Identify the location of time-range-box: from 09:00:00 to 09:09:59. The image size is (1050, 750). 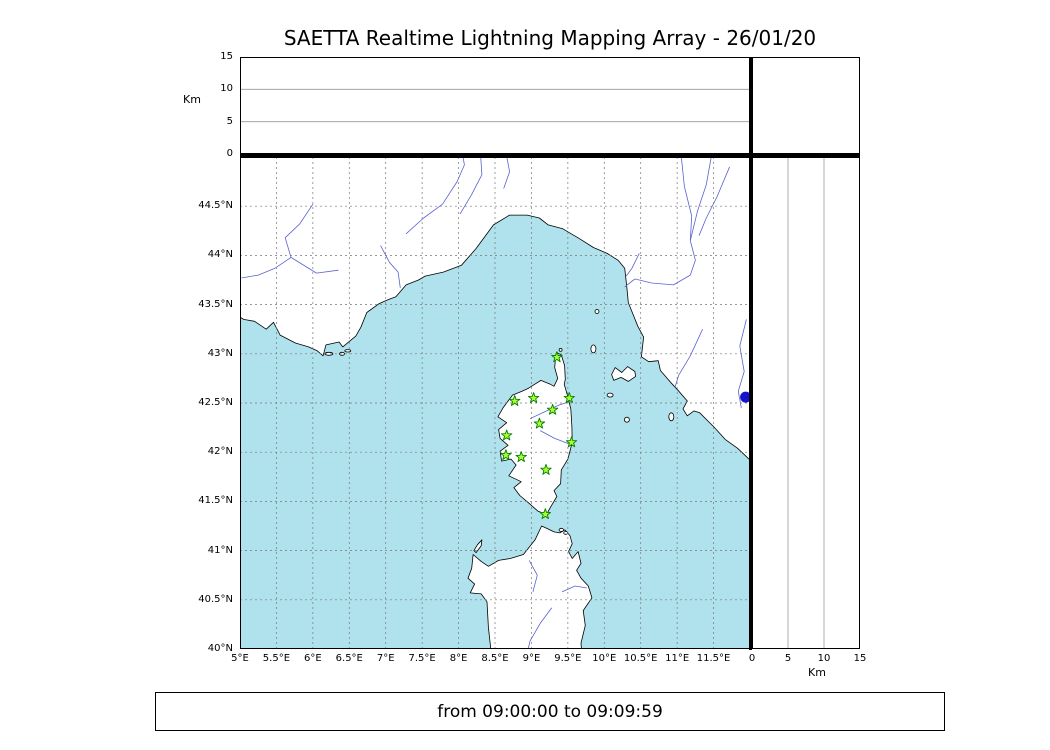
(550, 711).